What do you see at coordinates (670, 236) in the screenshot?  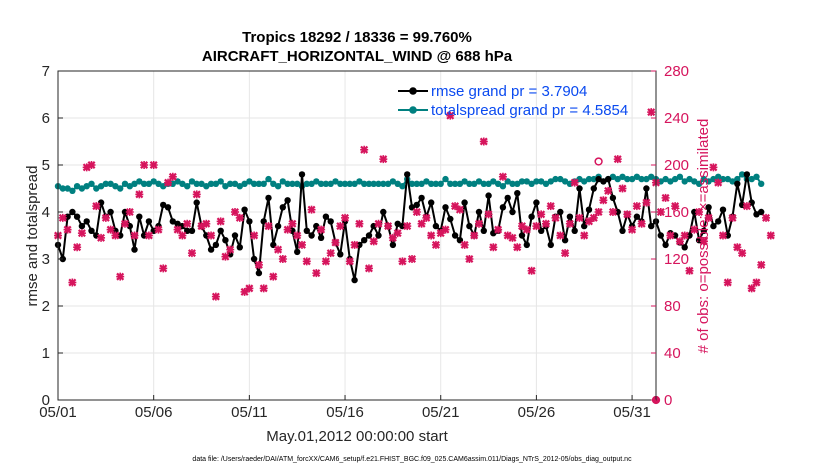 I see `right-axis: 0 40 80 120 160 200 240 280` at bounding box center [670, 236].